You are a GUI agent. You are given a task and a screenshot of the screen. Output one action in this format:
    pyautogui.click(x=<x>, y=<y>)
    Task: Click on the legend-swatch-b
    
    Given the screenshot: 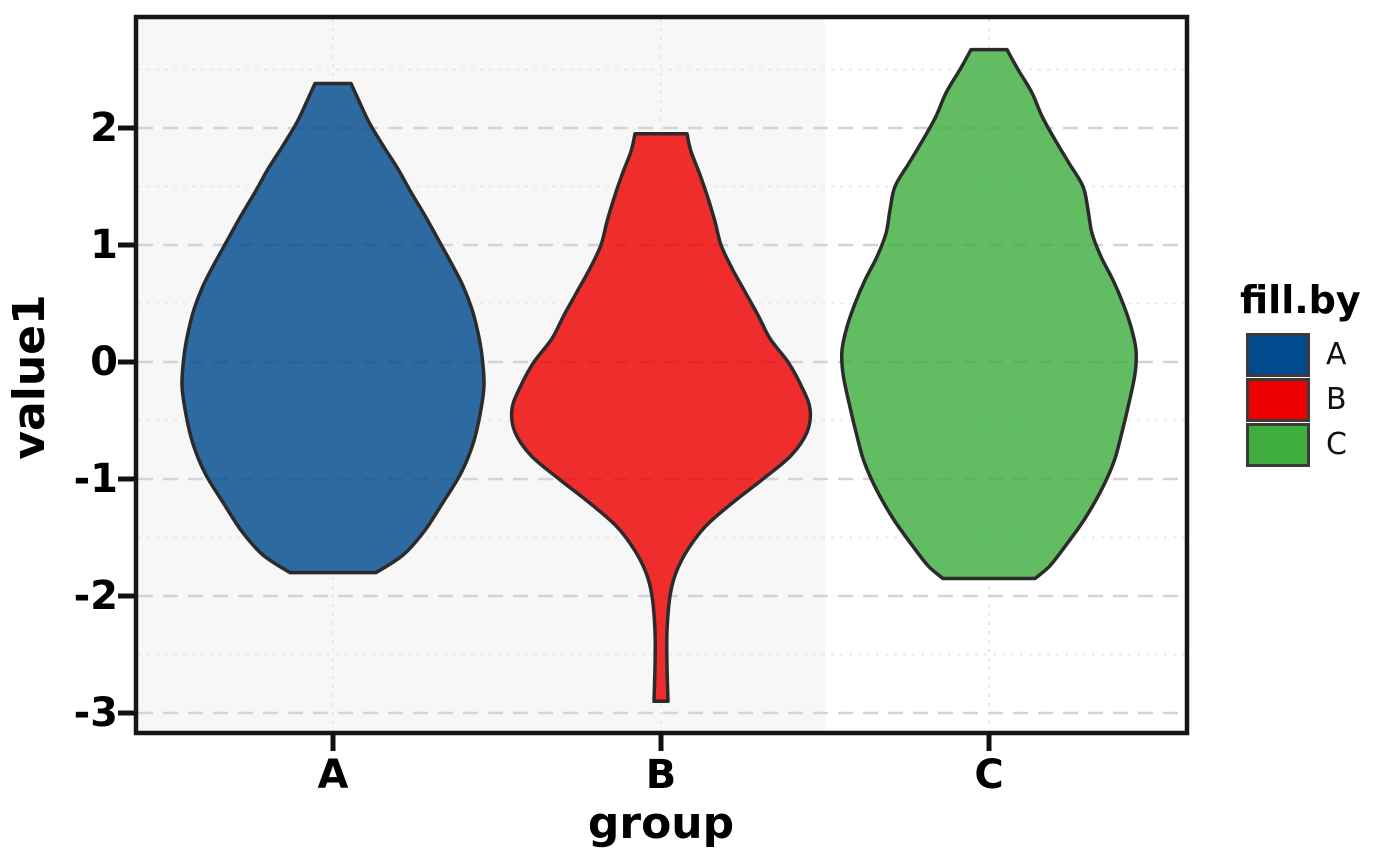 What is the action you would take?
    pyautogui.click(x=1278, y=400)
    